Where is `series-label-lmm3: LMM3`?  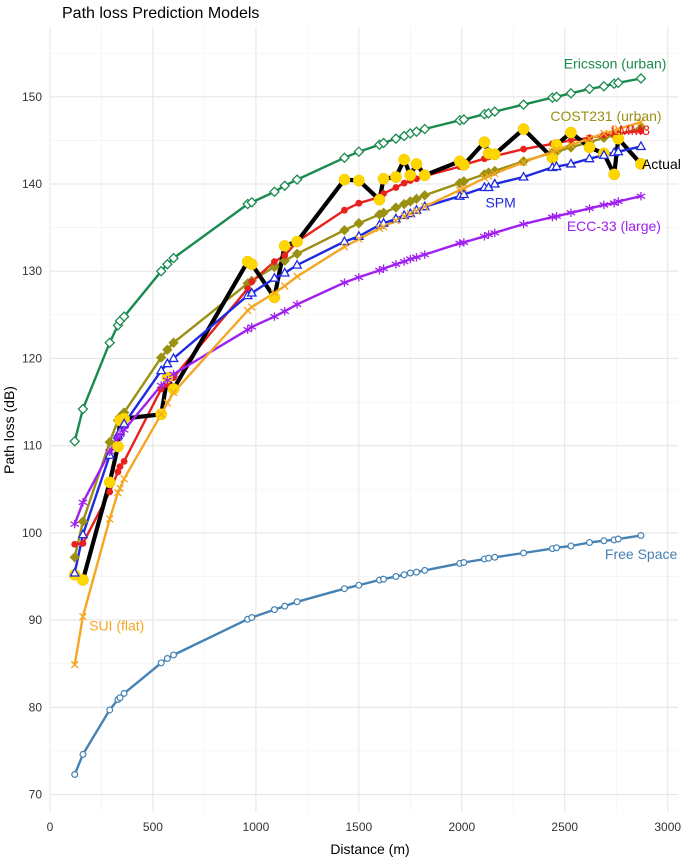
series-label-lmm3: LMM3 is located at coordinates (630, 130).